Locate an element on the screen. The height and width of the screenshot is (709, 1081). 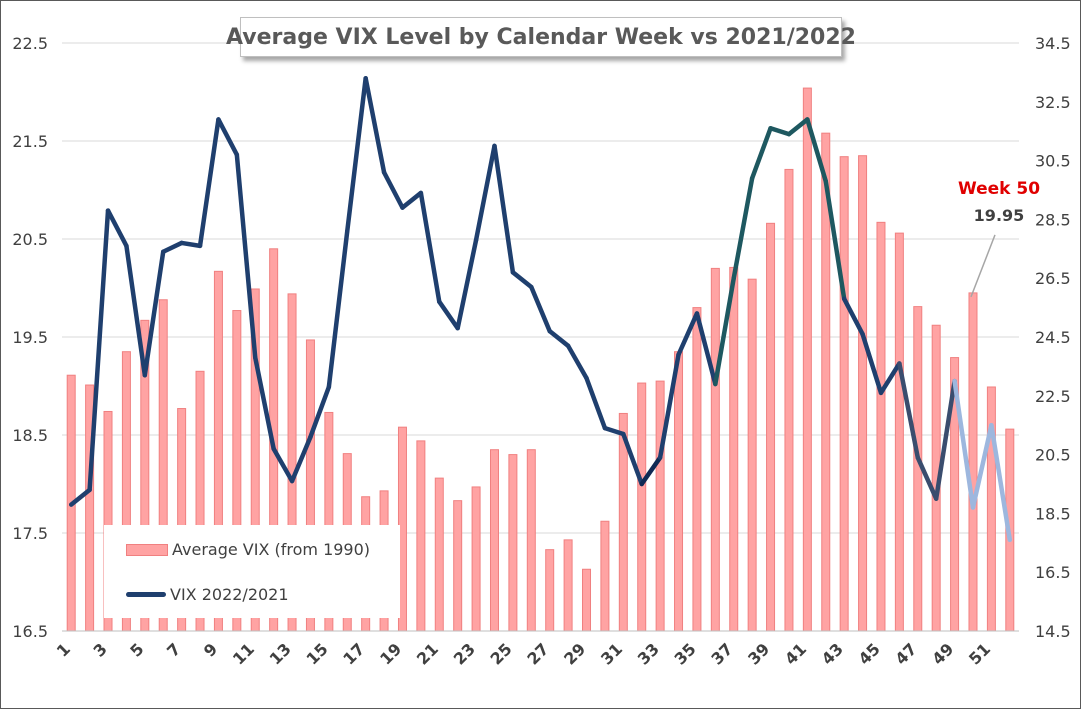
x-tick-label: 7 is located at coordinates (173, 649).